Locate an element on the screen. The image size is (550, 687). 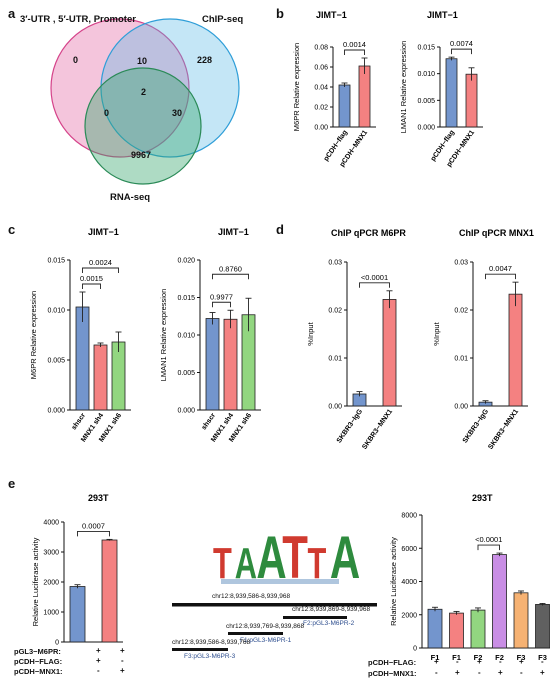
y-tick-label-b1: 0.06 is located at coordinates (321, 68).